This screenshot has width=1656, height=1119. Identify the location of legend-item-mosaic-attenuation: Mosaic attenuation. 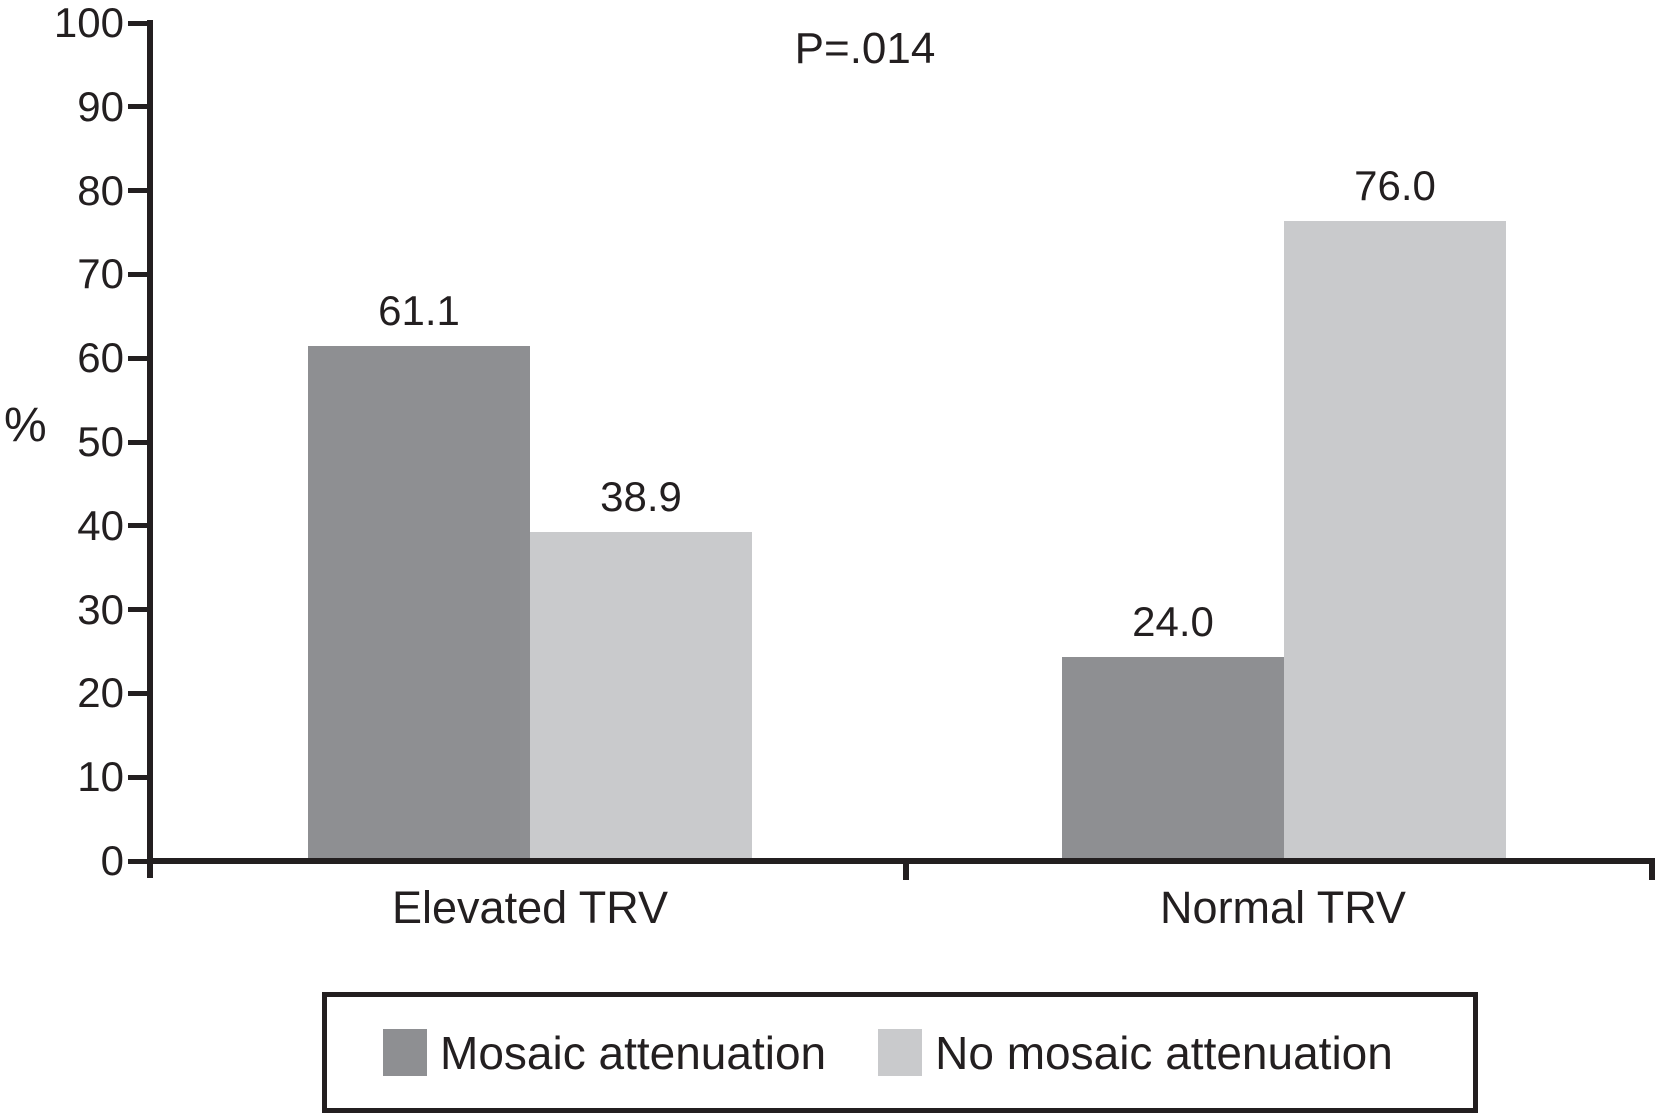
(604, 1053).